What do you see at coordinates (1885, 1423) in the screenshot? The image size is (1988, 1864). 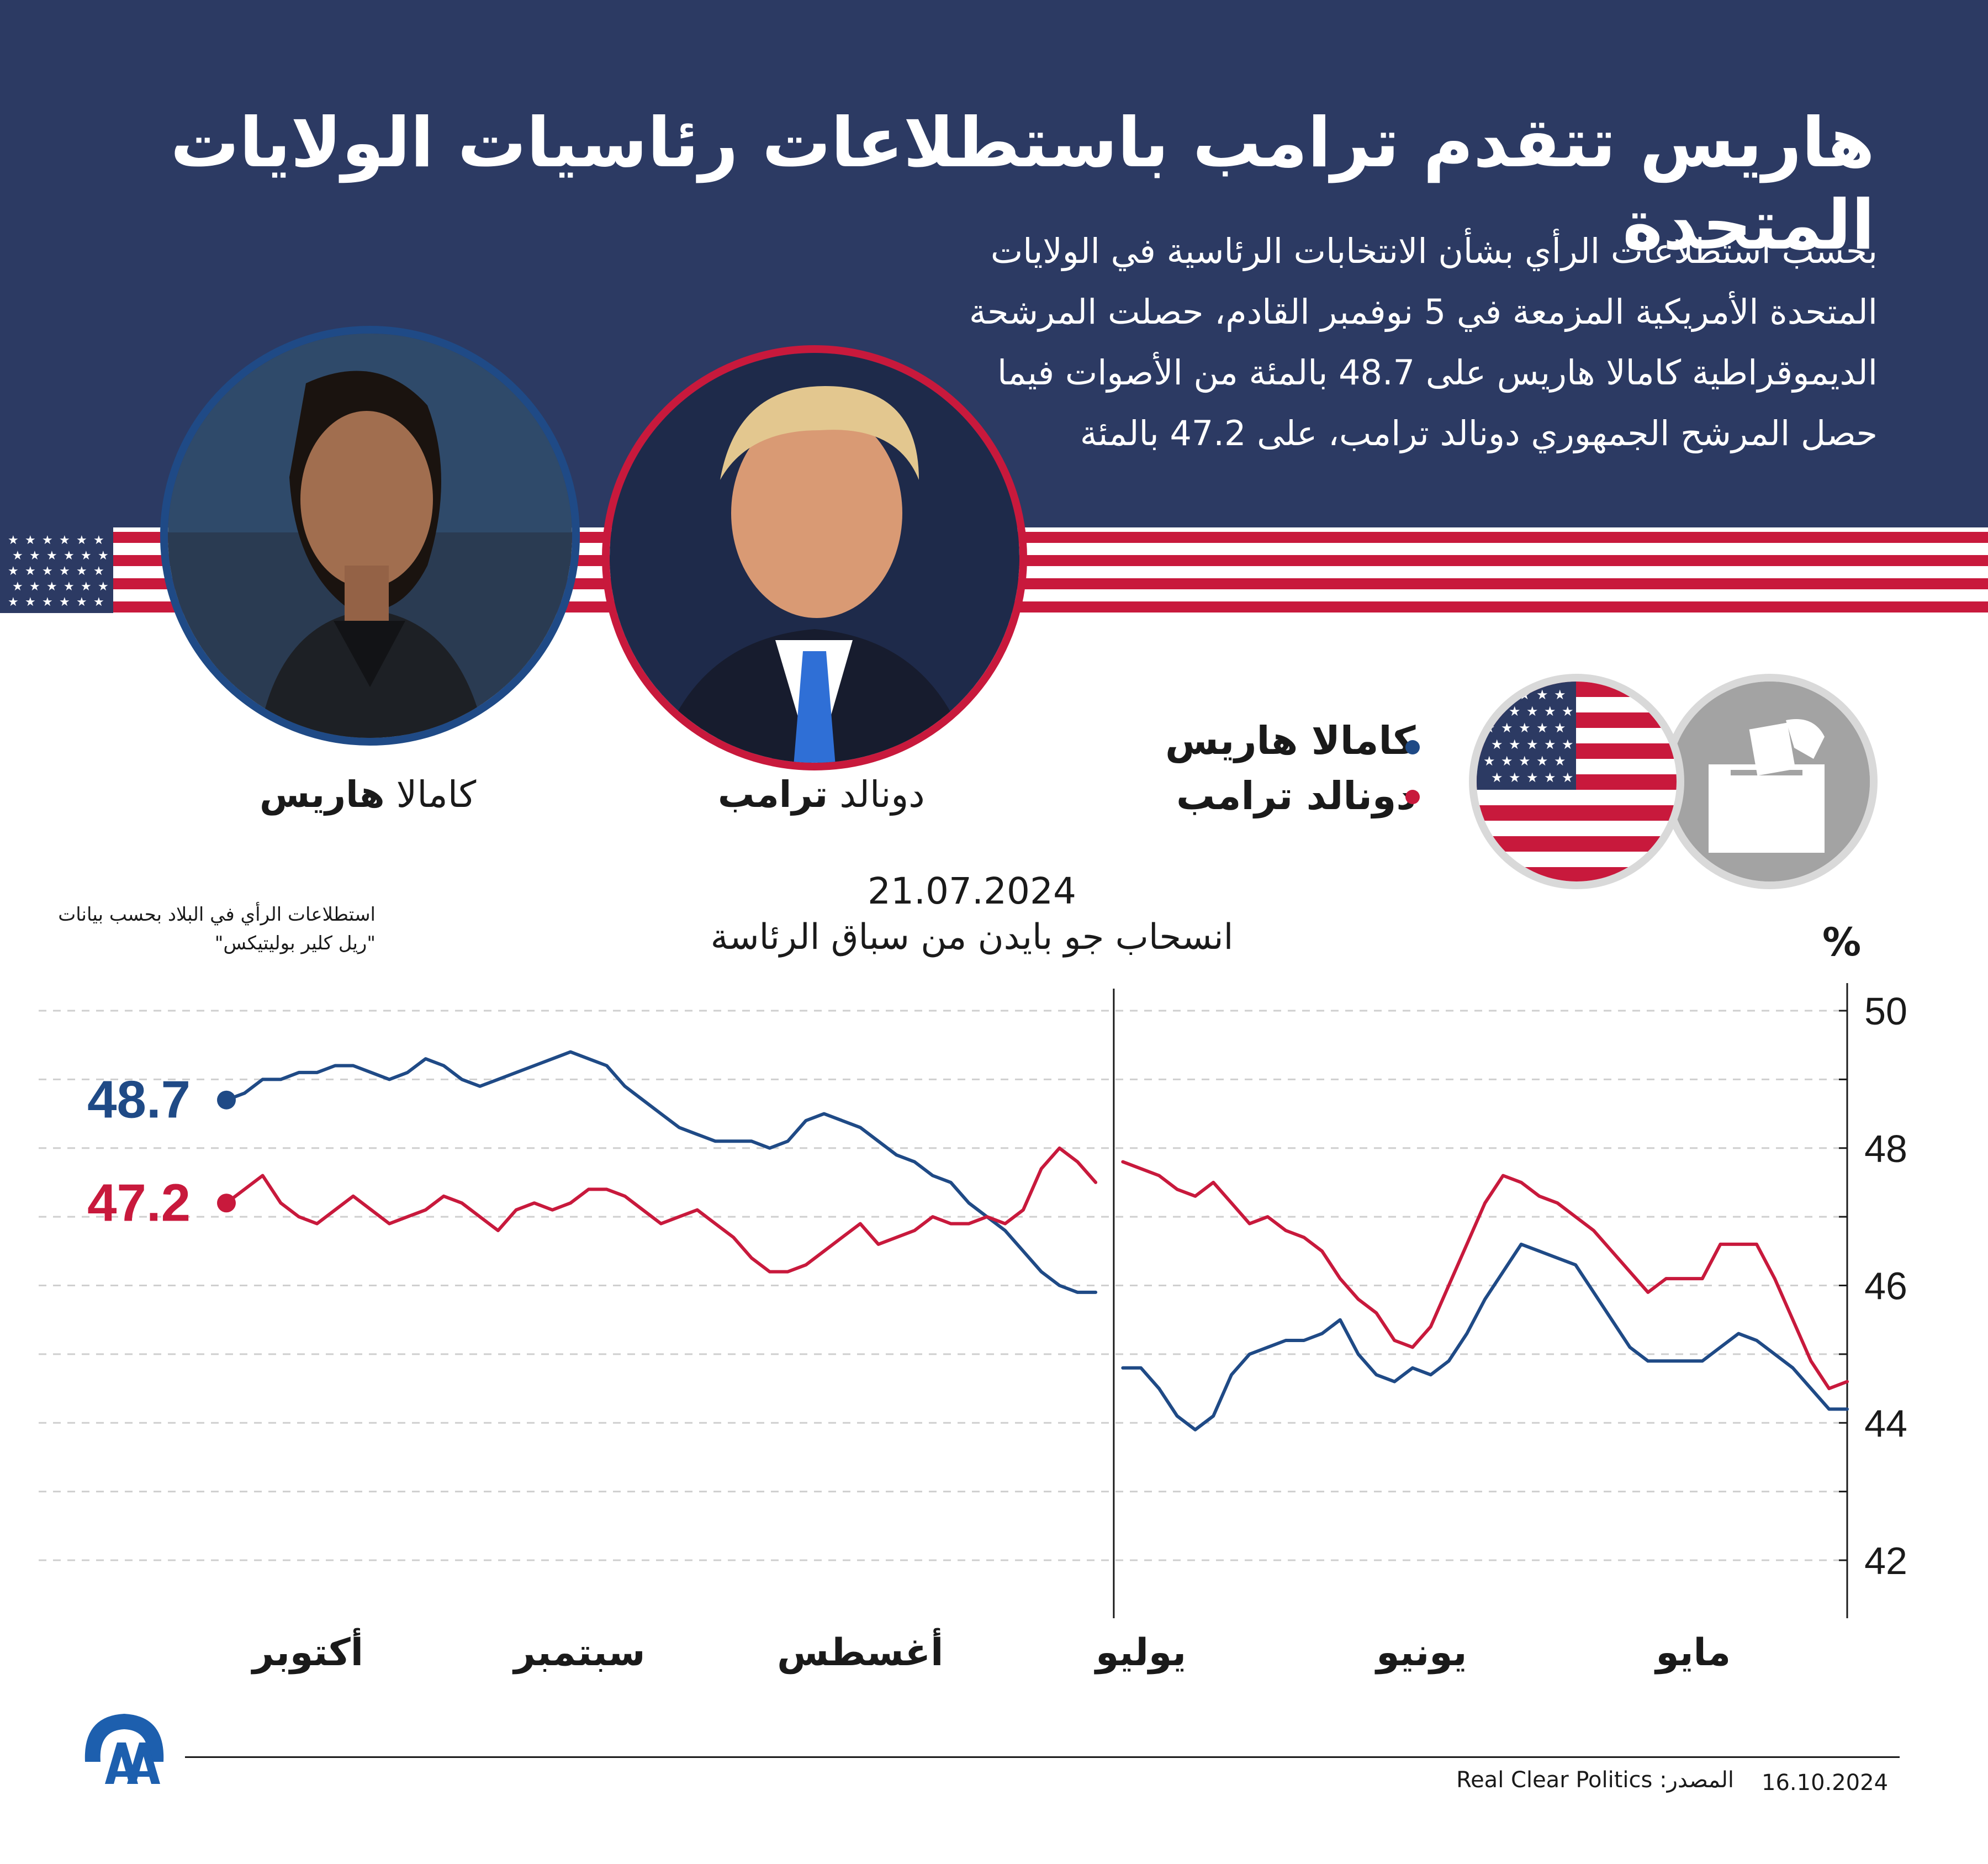 I see `y-tick-label: 44` at bounding box center [1885, 1423].